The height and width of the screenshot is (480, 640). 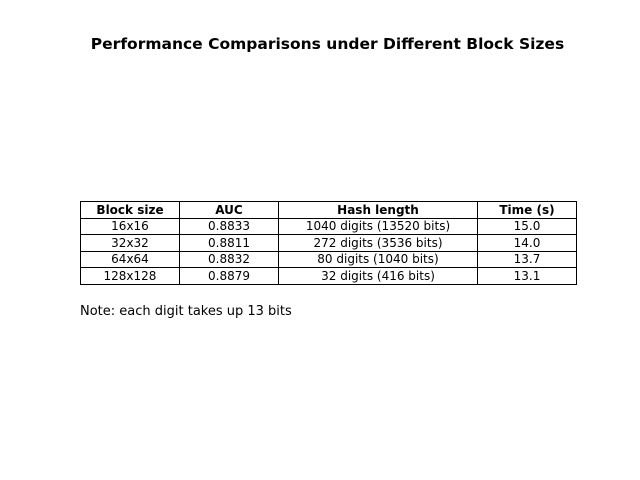 I want to click on table-cell: 13.1, so click(x=527, y=276).